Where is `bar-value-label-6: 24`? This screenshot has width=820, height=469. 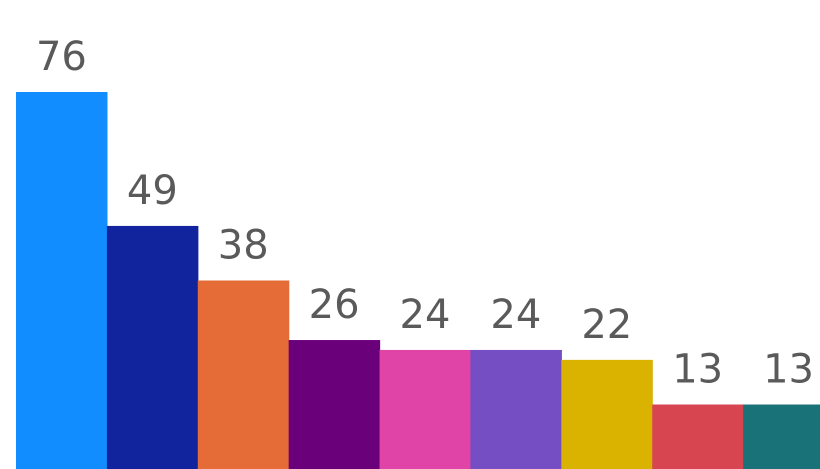 bar-value-label-6: 24 is located at coordinates (515, 315).